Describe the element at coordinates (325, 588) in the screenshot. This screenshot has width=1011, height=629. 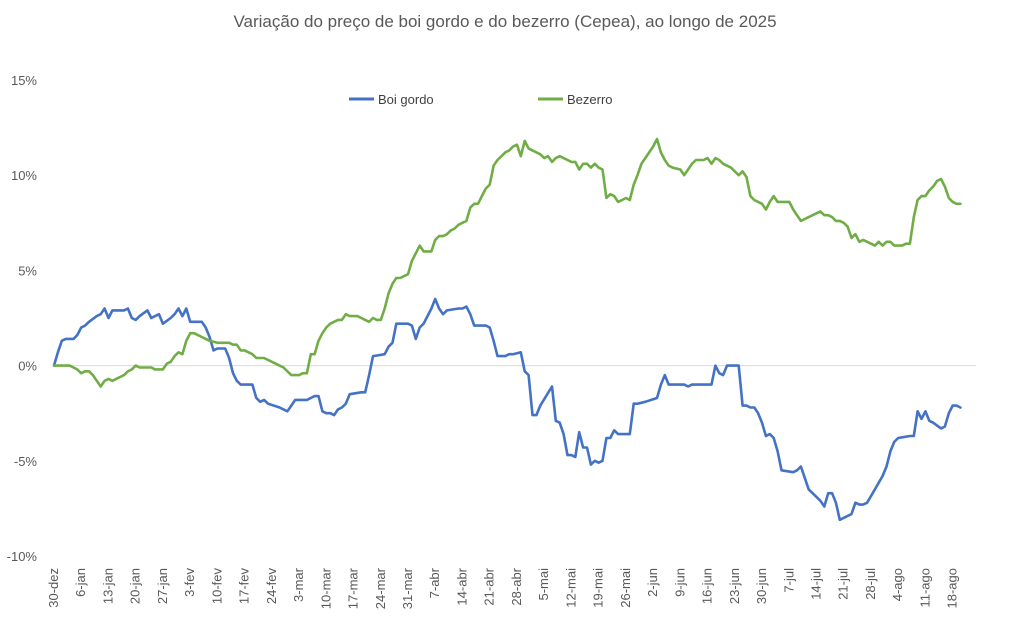
I see `x-tick-label: 10-mar` at that location.